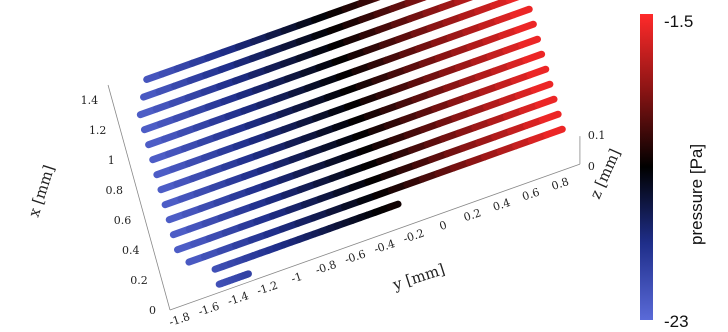 Image resolution: width=728 pixels, height=332 pixels. What do you see at coordinates (98, 130) in the screenshot?
I see `x-tick-label: 1.2` at bounding box center [98, 130].